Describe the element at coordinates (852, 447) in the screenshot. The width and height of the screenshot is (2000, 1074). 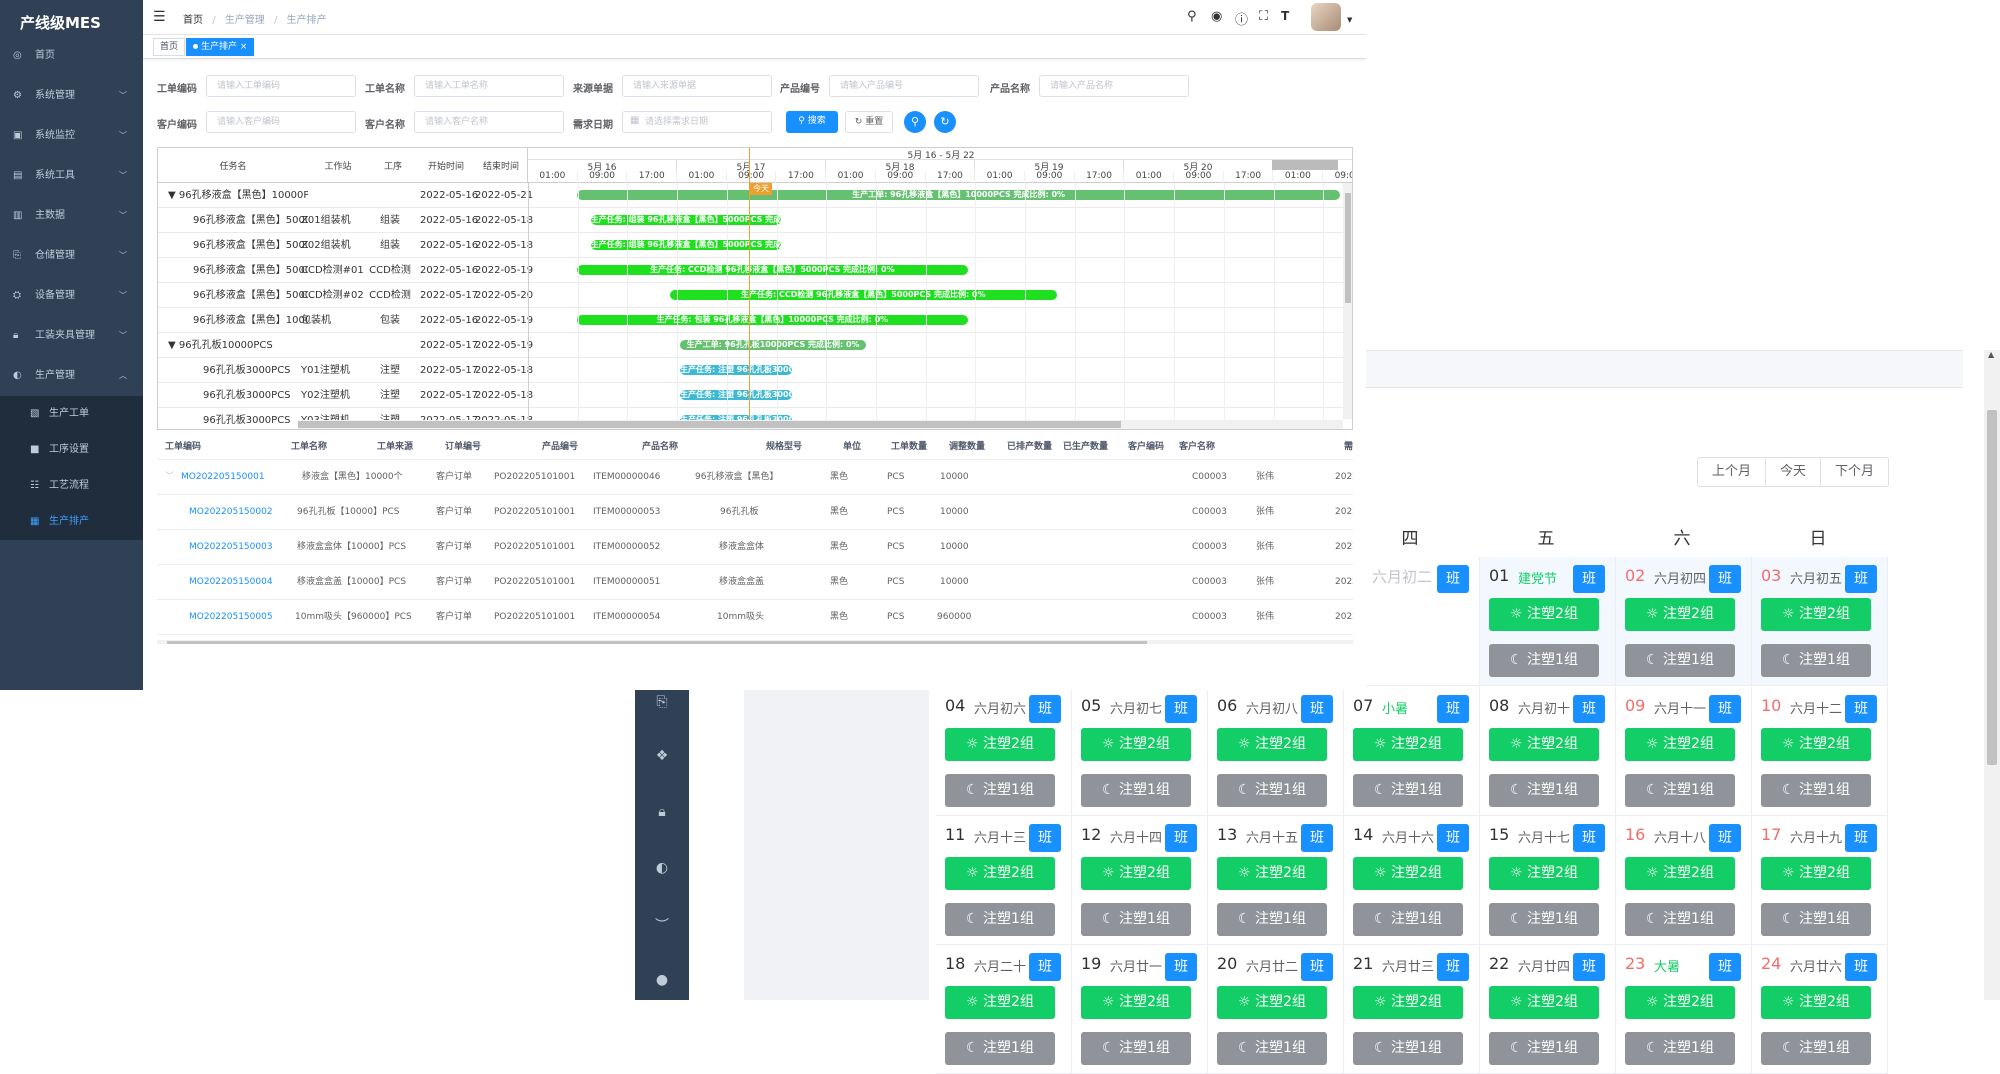
I see `table-col-header: 单位` at that location.